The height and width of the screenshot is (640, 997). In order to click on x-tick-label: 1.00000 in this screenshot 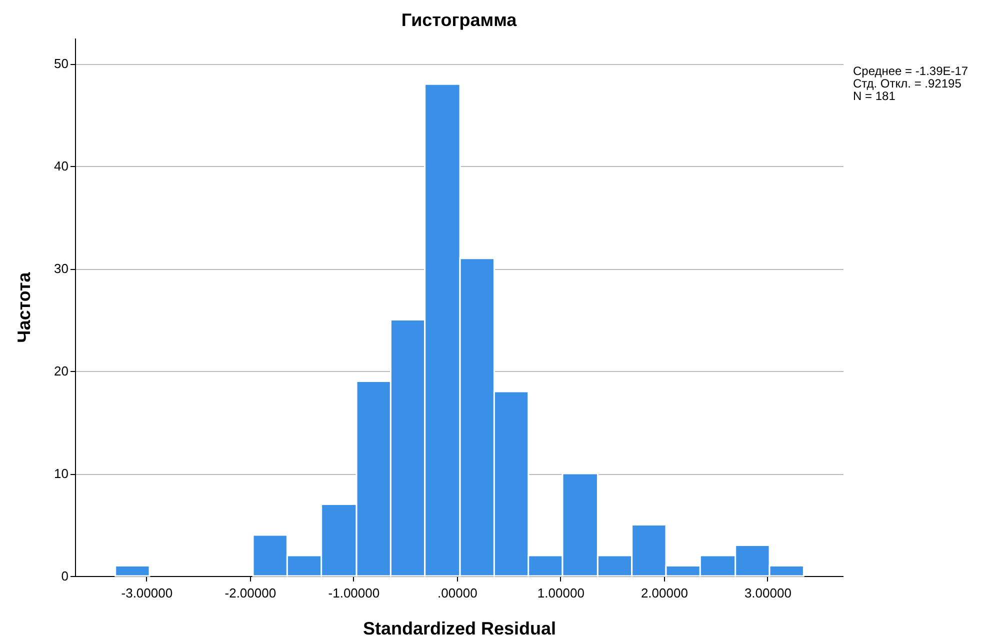, I will do `click(560, 593)`.